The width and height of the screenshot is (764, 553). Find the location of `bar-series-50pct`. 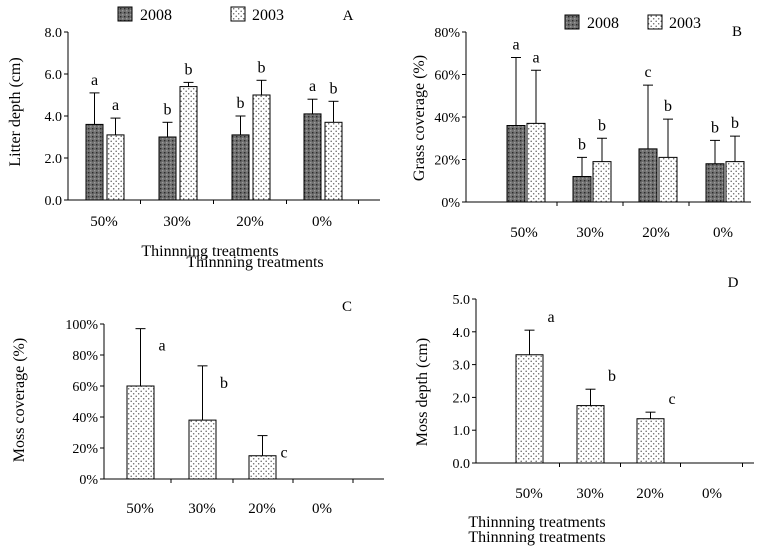

bar-series-50pct is located at coordinates (529, 409).